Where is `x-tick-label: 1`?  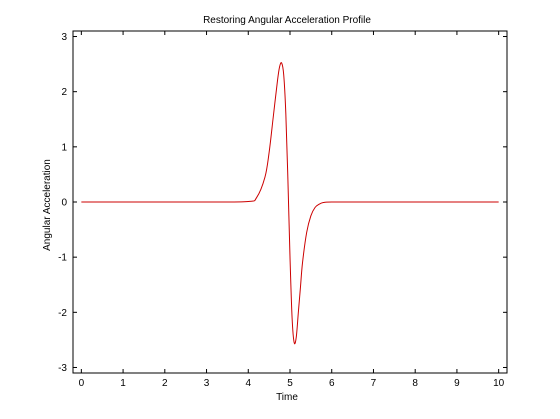 x-tick-label: 1 is located at coordinates (123, 383).